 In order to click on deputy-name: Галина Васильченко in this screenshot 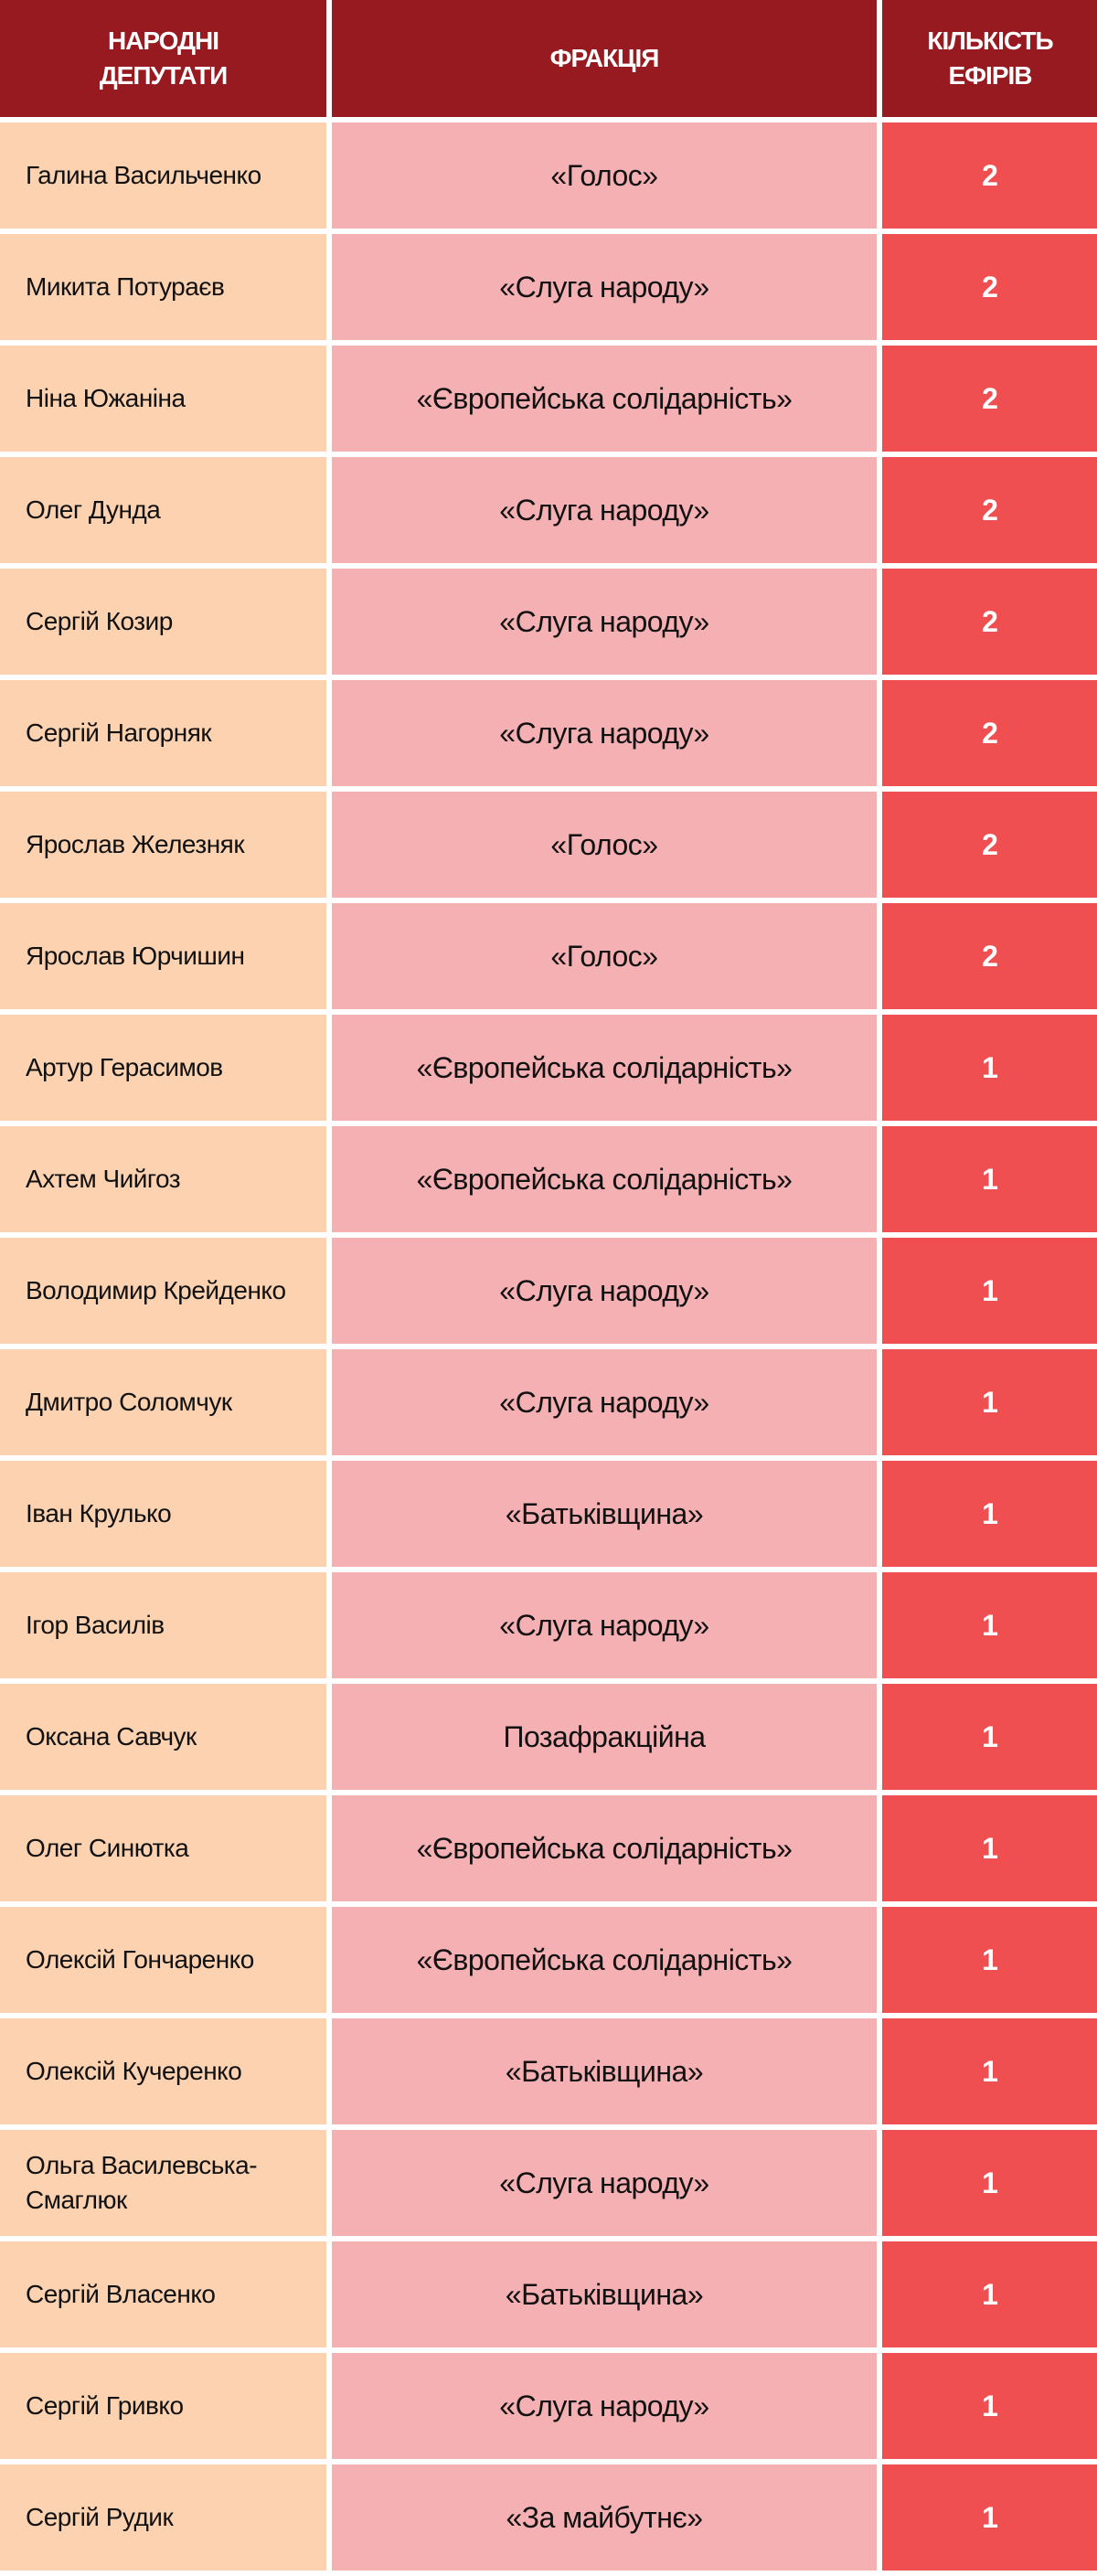, I will do `click(143, 175)`.